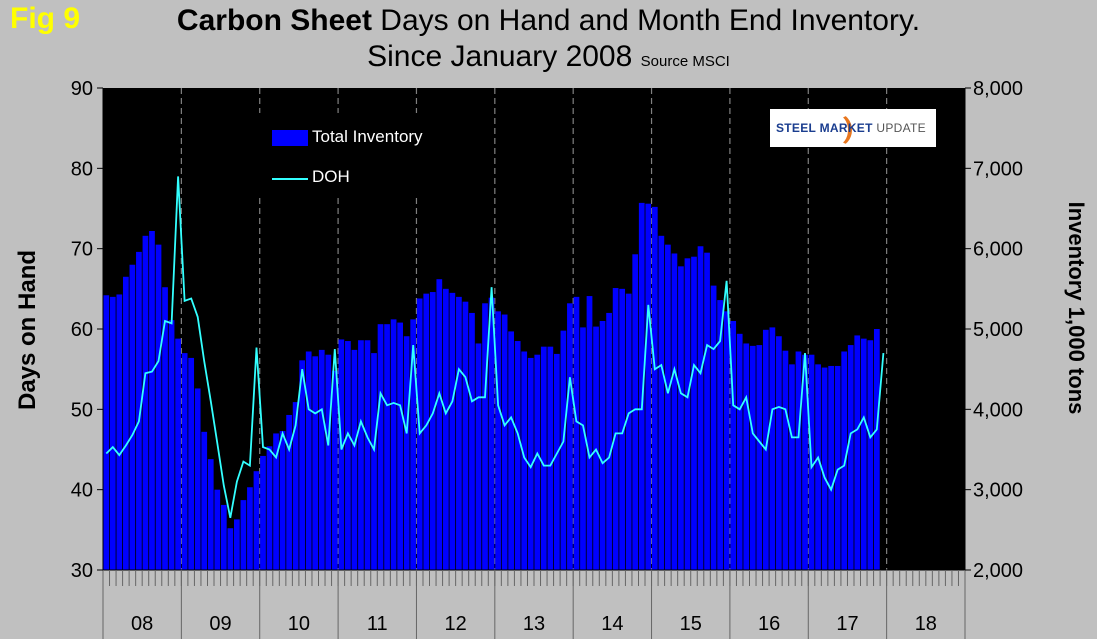 The width and height of the screenshot is (1097, 639). Describe the element at coordinates (901, 128) in the screenshot. I see `logo-text-sub: UPDATE` at that location.